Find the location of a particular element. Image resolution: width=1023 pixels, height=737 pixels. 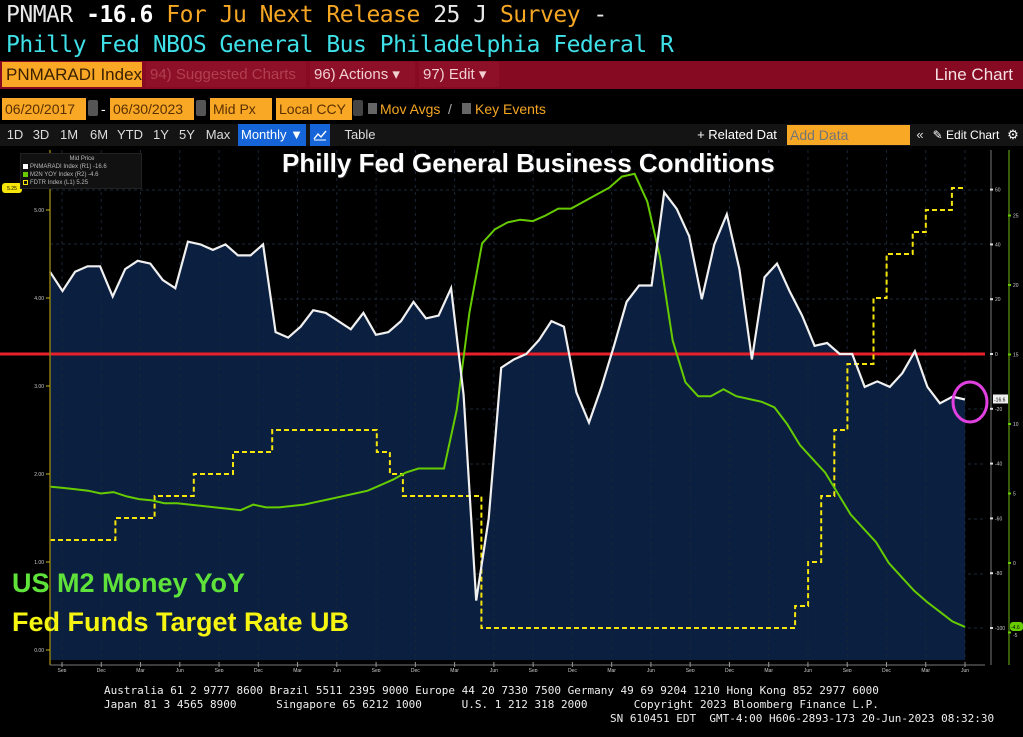

edit-menu: 97) Edit ▾ is located at coordinates (459, 74).